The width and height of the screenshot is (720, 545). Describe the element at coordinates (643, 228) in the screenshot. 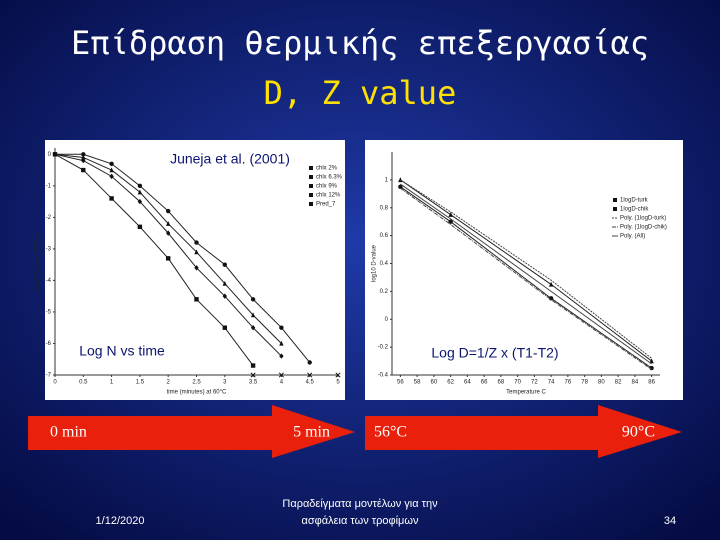

I see `legend-label: Poly. (1logD-chik)` at that location.